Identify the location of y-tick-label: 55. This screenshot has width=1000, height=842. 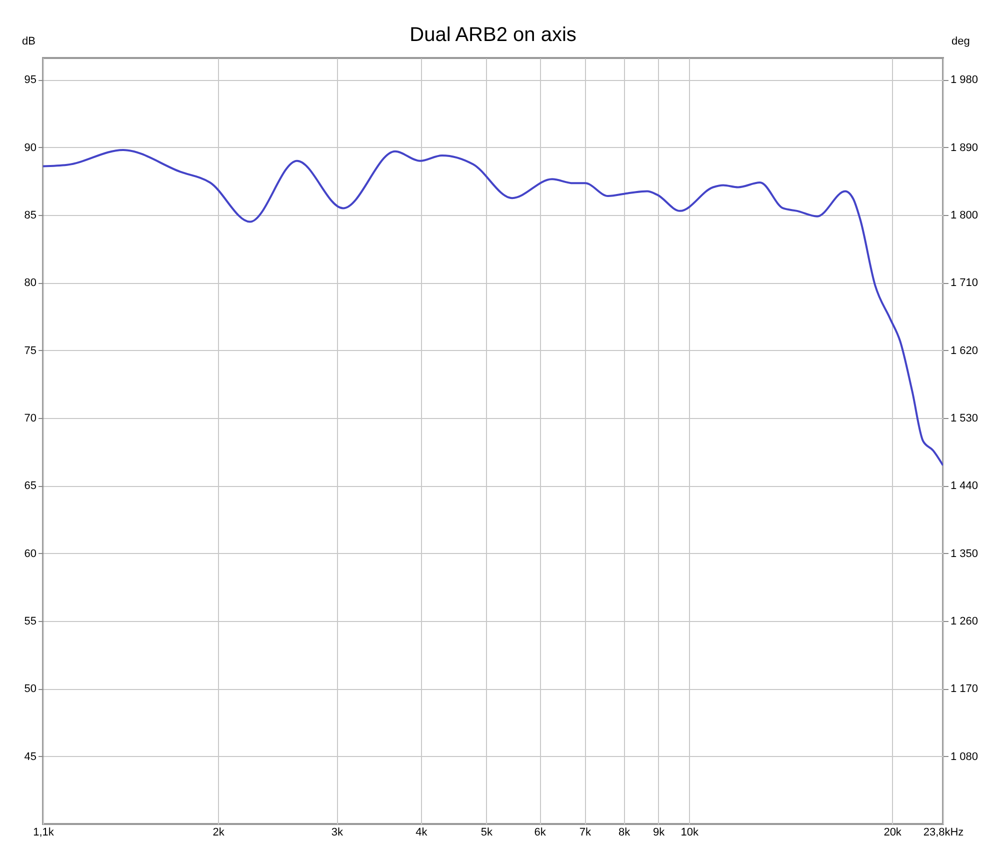
(30, 621).